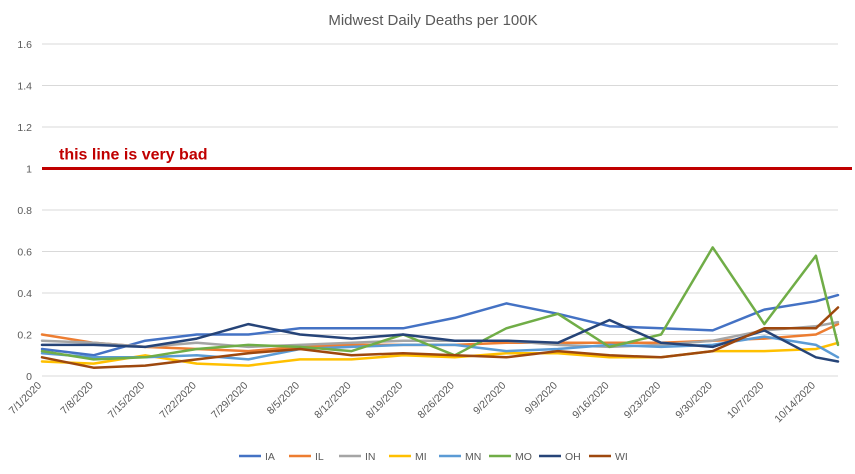  I want to click on legend-label-oh: OH, so click(573, 457).